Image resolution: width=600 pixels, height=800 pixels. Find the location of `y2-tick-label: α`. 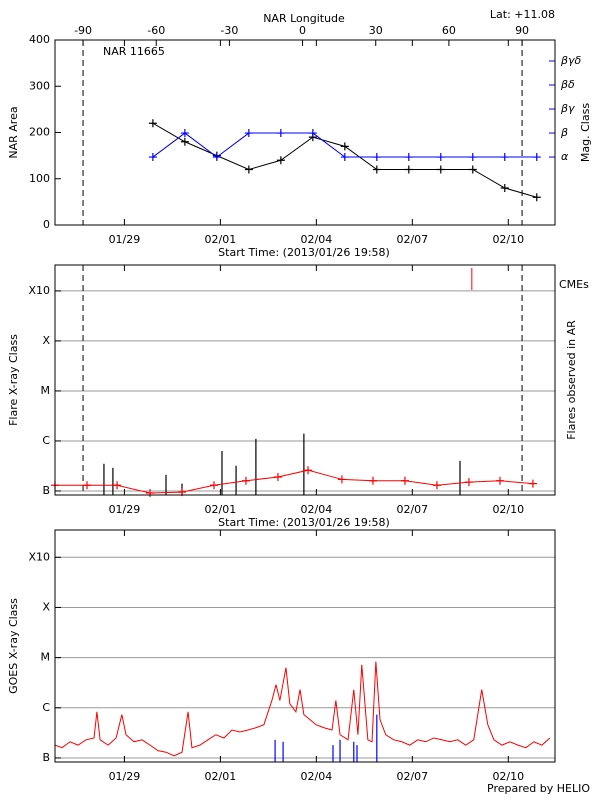

y2-tick-label: α is located at coordinates (565, 156).